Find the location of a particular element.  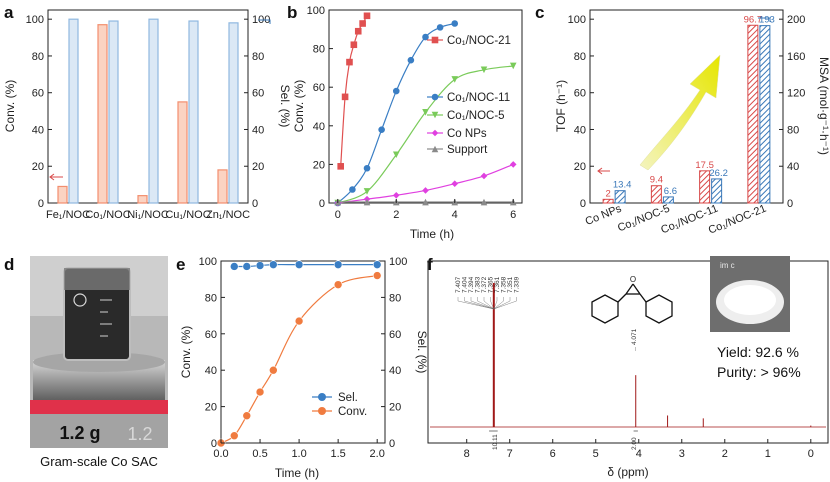

bar-msa-label: 26.2 is located at coordinates (718, 173).